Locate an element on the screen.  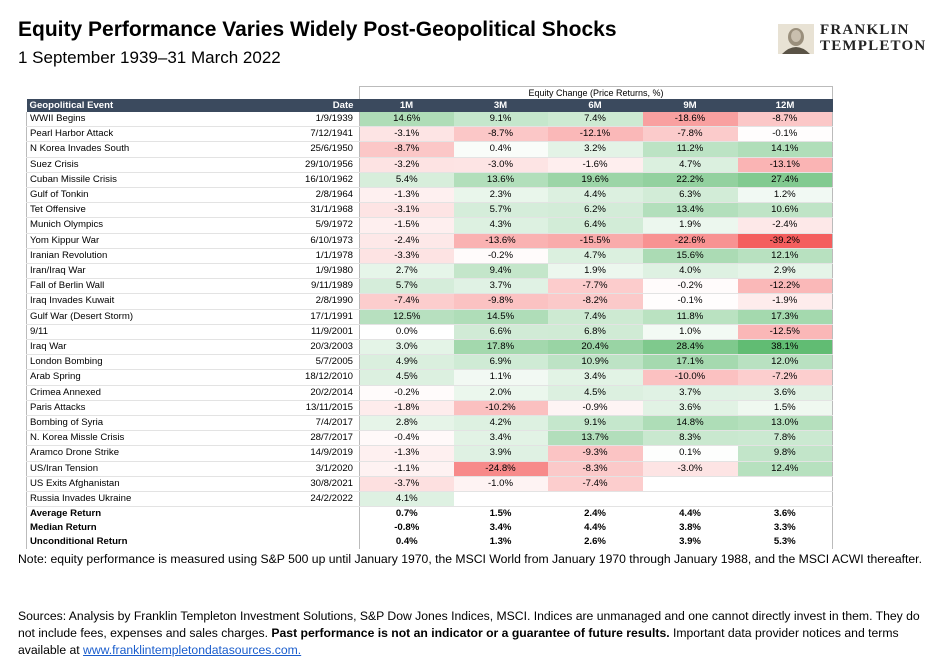
event-cell: Median Return is located at coordinates (109, 528).